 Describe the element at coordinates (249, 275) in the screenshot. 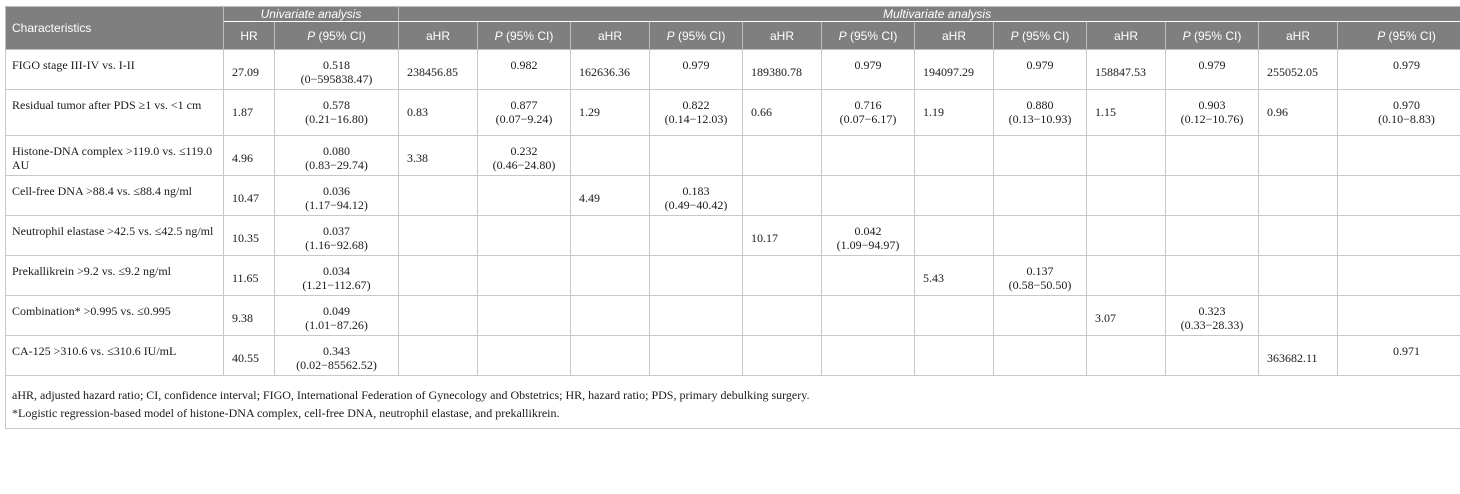

I see `hazard-ratio-cell: 11.65` at that location.